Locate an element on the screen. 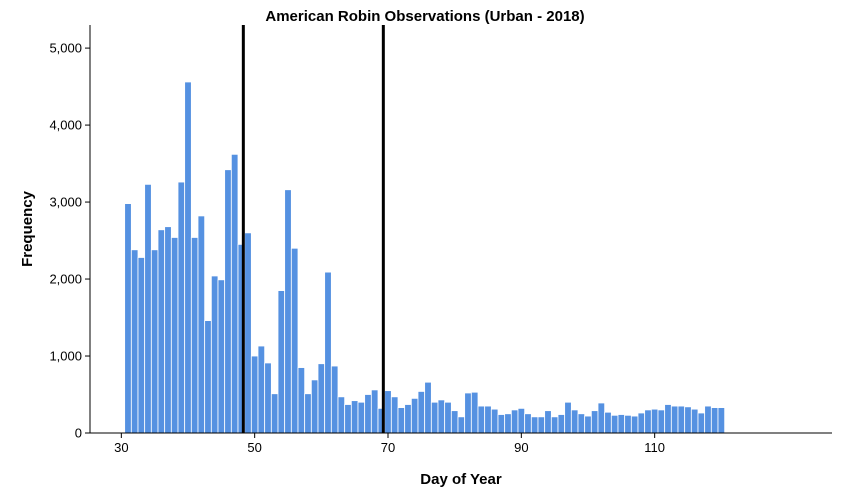 Image resolution: width=850 pixels, height=500 pixels. y-tick-label: 3,000 is located at coordinates (65, 202).